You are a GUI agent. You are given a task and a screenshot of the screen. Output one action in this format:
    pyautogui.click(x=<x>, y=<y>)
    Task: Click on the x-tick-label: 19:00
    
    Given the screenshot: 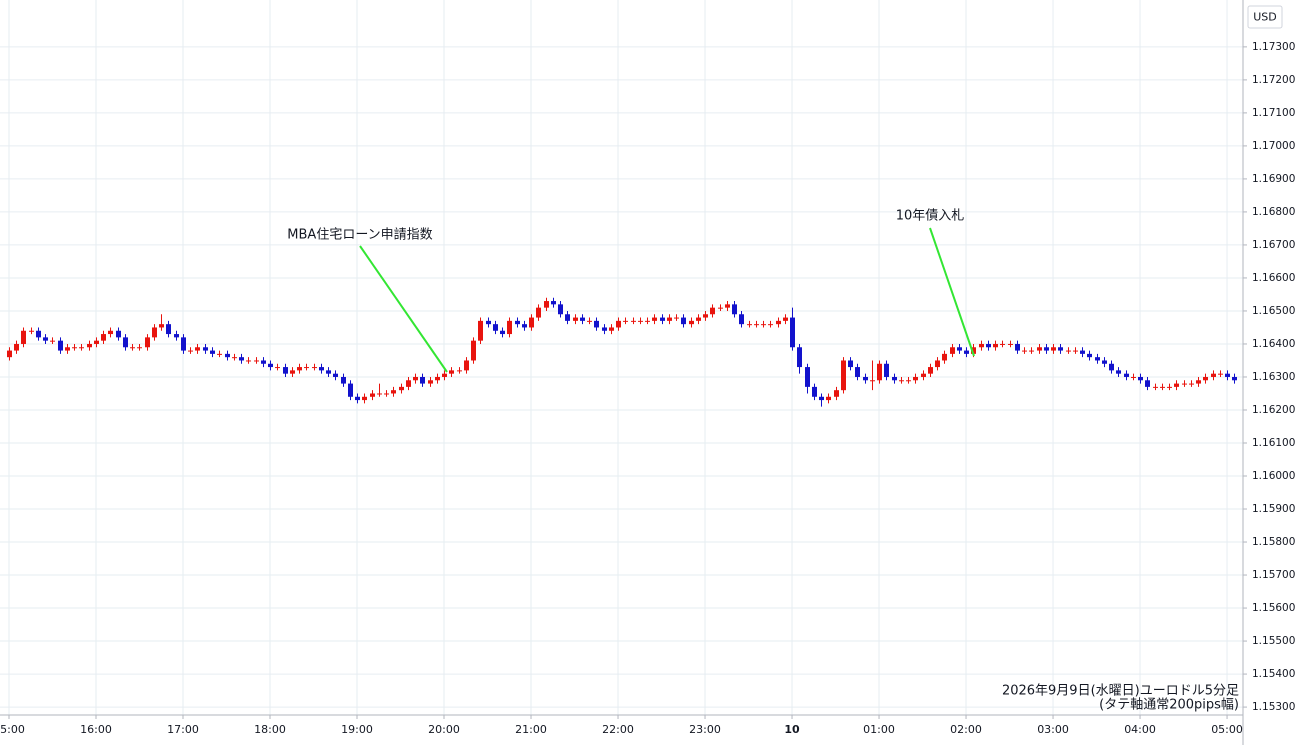 What is the action you would take?
    pyautogui.click(x=357, y=729)
    